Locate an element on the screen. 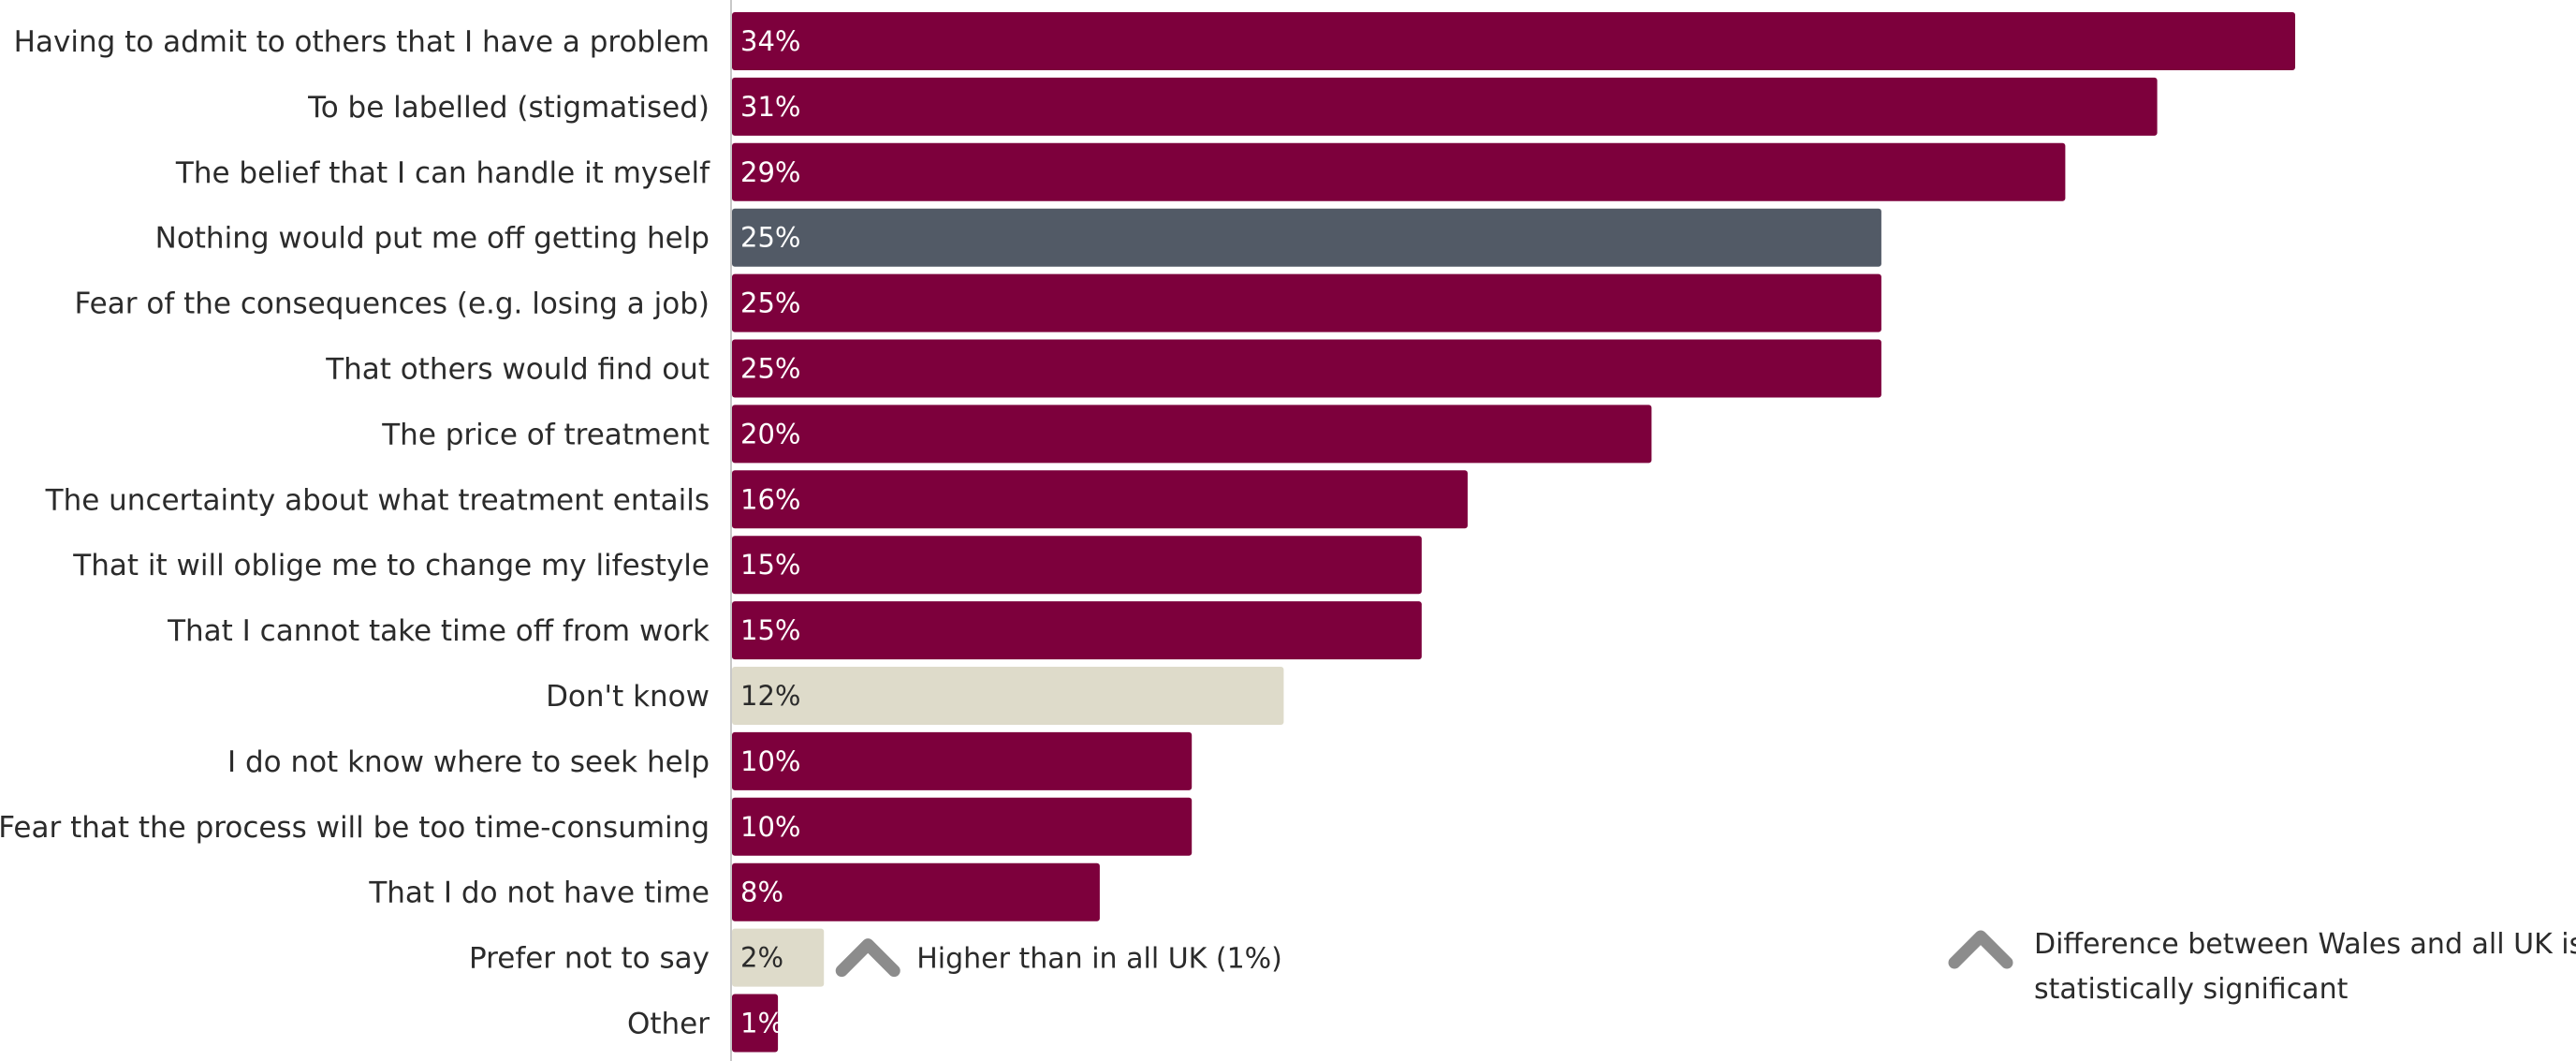 This screenshot has width=2576, height=1061. bar-row-i-do-not-know-where-to-seek-help: I do not know where to seek help 10% is located at coordinates (710, 760).